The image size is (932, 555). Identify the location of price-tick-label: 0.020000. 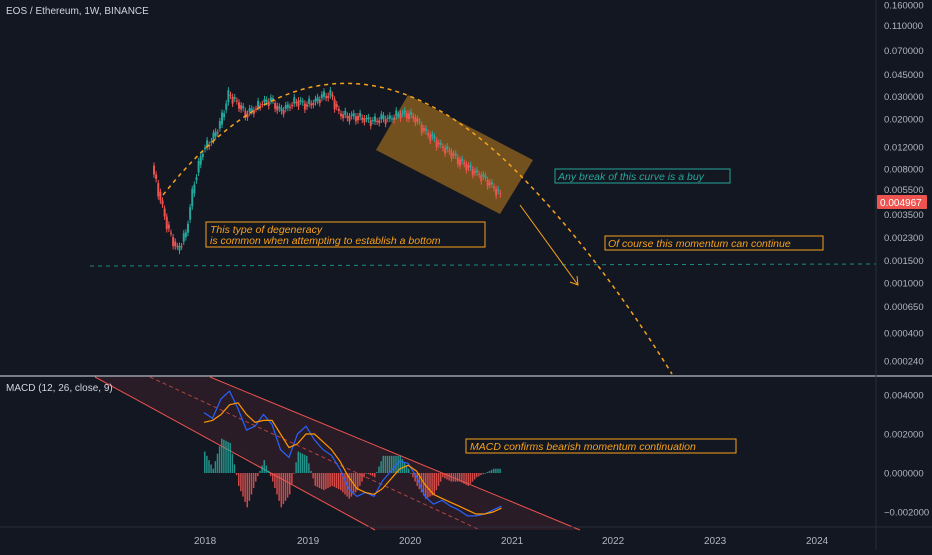
(904, 119).